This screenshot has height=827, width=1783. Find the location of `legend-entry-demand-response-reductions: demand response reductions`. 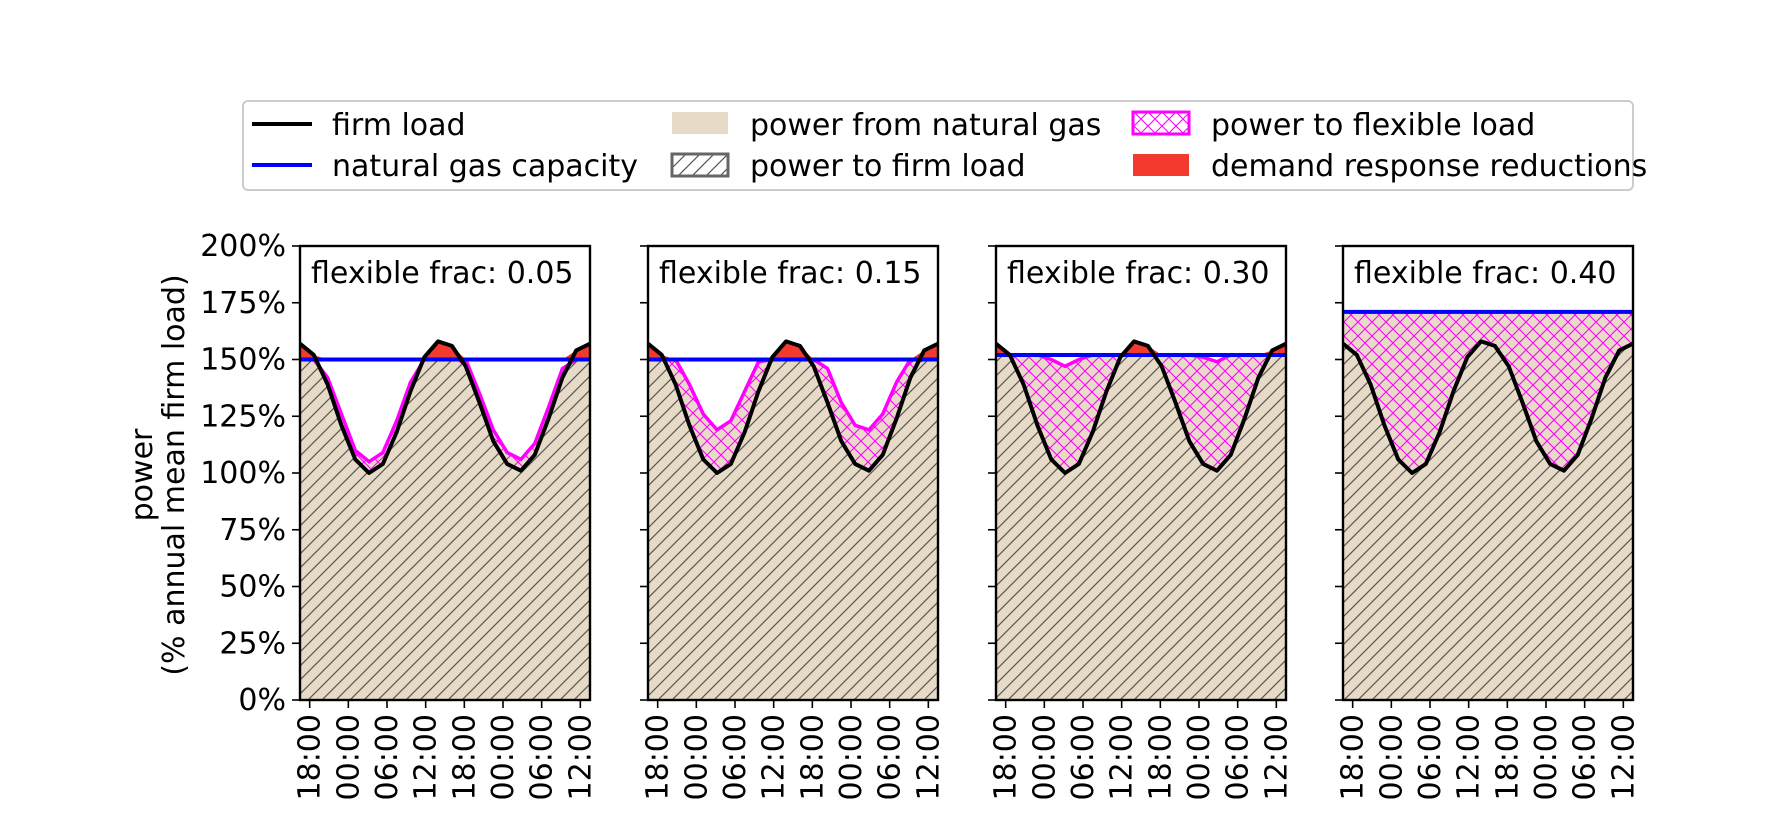

legend-entry-demand-response-reductions: demand response reductions is located at coordinates (1390, 166).